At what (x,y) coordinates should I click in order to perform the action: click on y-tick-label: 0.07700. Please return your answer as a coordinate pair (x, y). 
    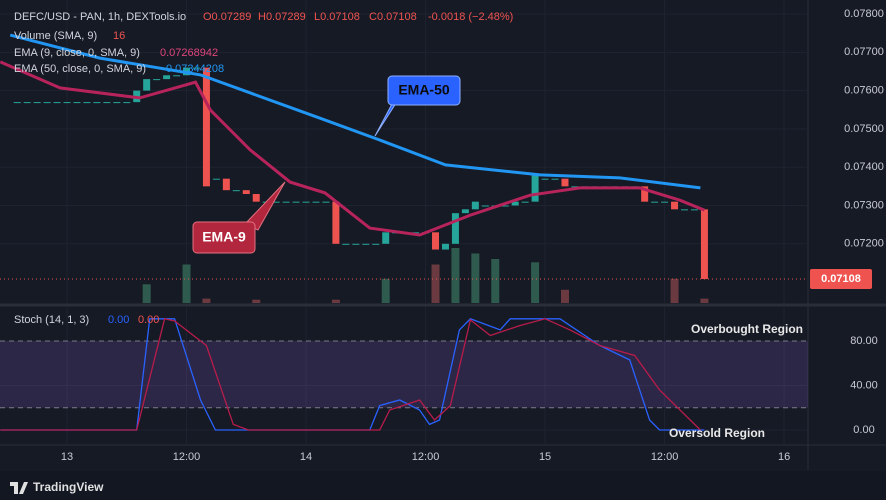
    Looking at the image, I should click on (864, 52).